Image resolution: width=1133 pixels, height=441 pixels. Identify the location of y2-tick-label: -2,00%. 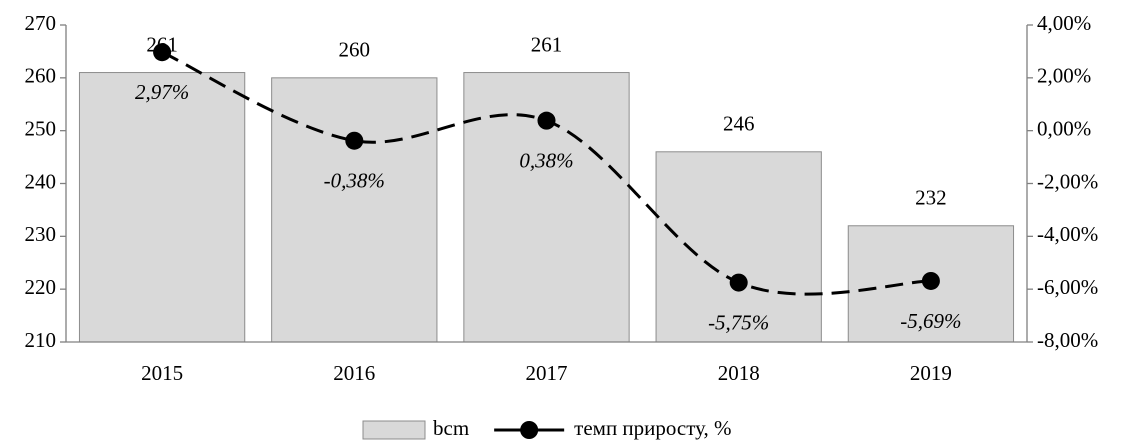
(1067, 181).